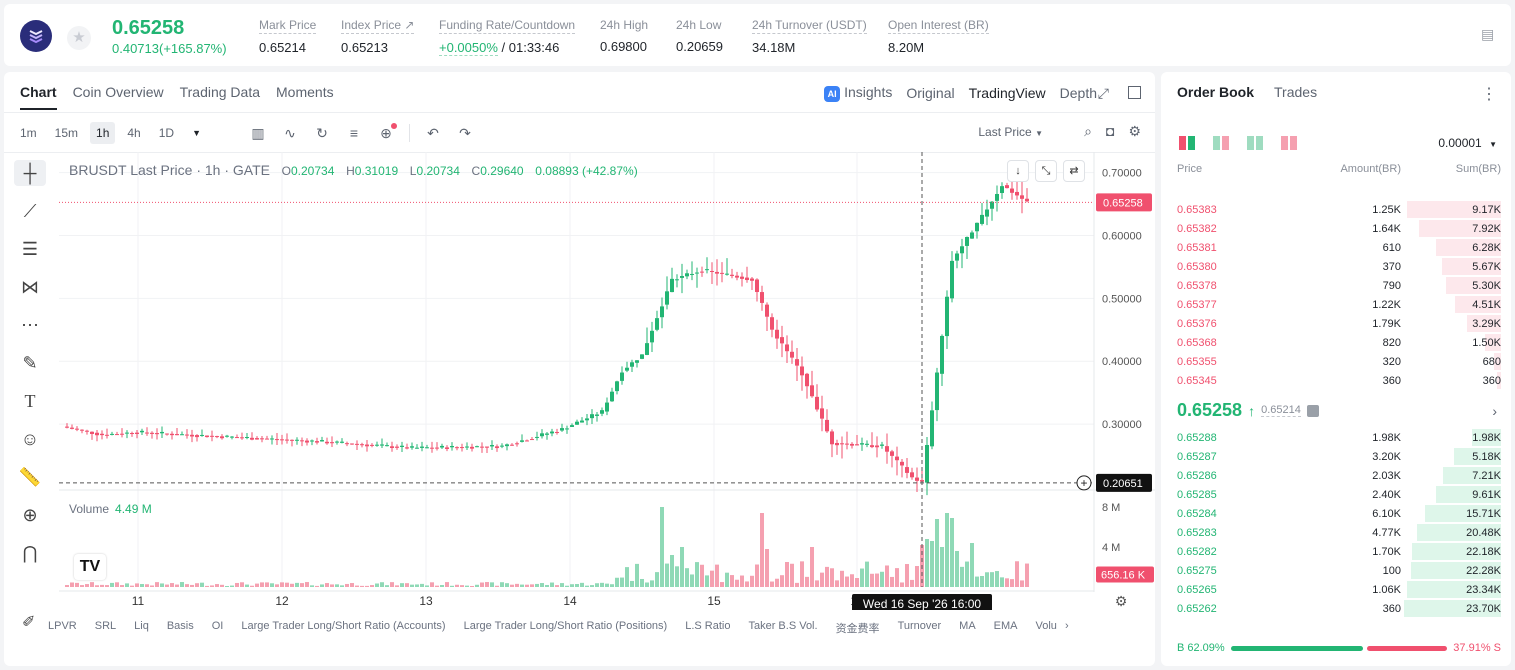 This screenshot has height=670, width=1515. I want to click on indicator-basis: Basis, so click(180, 626).